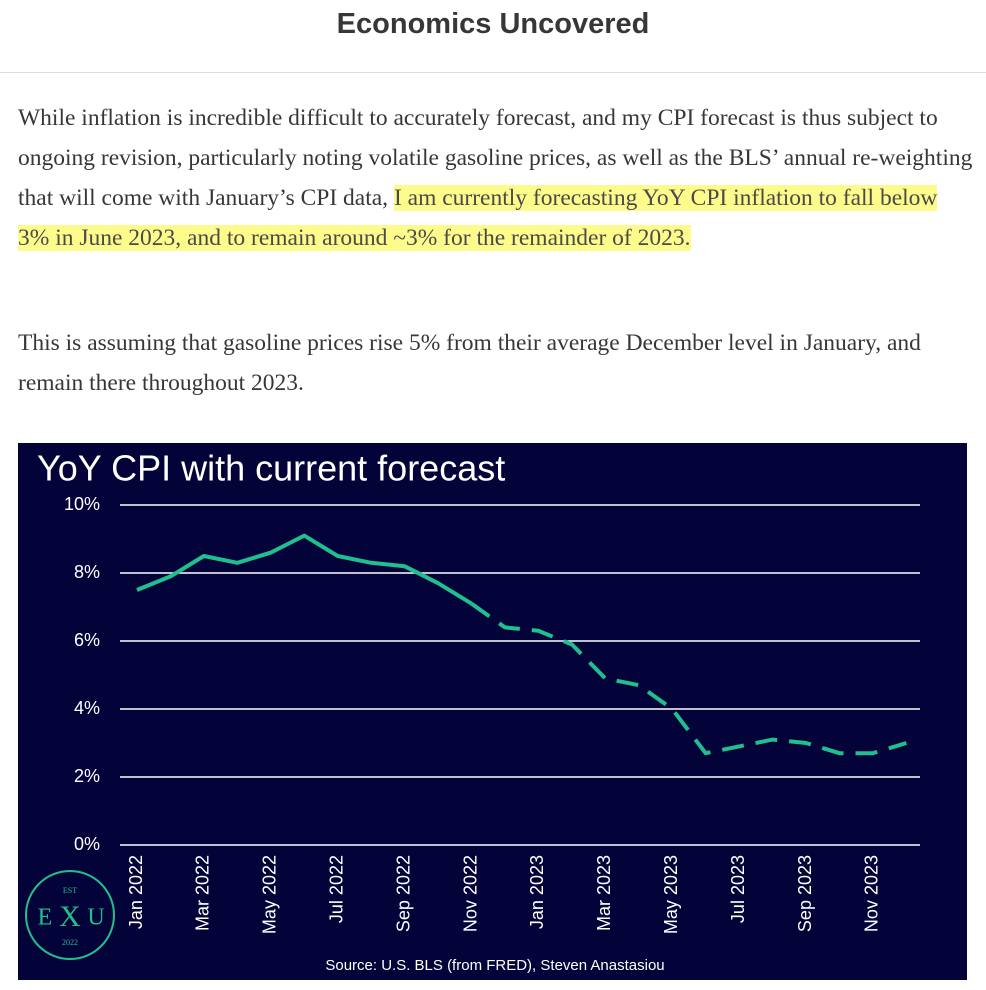  Describe the element at coordinates (470, 893) in the screenshot. I see `x-tick-label: Nov 2022` at that location.